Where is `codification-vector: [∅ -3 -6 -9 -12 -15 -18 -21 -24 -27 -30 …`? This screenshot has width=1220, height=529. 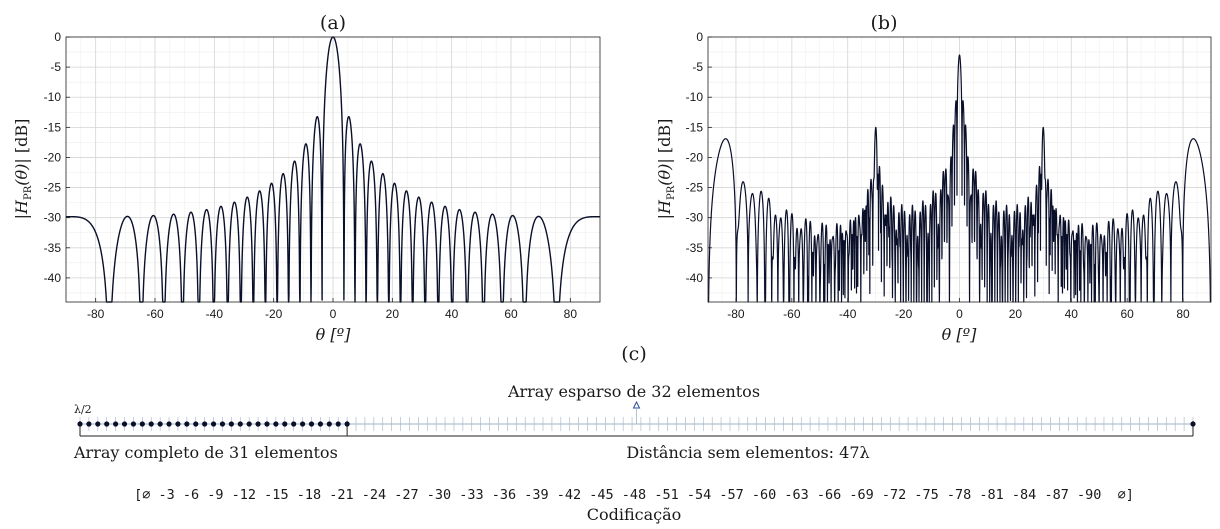
codification-vector: [∅ -3 -6 -9 -12 -15 -18 -21 -24 -27 -30 … is located at coordinates (634, 495).